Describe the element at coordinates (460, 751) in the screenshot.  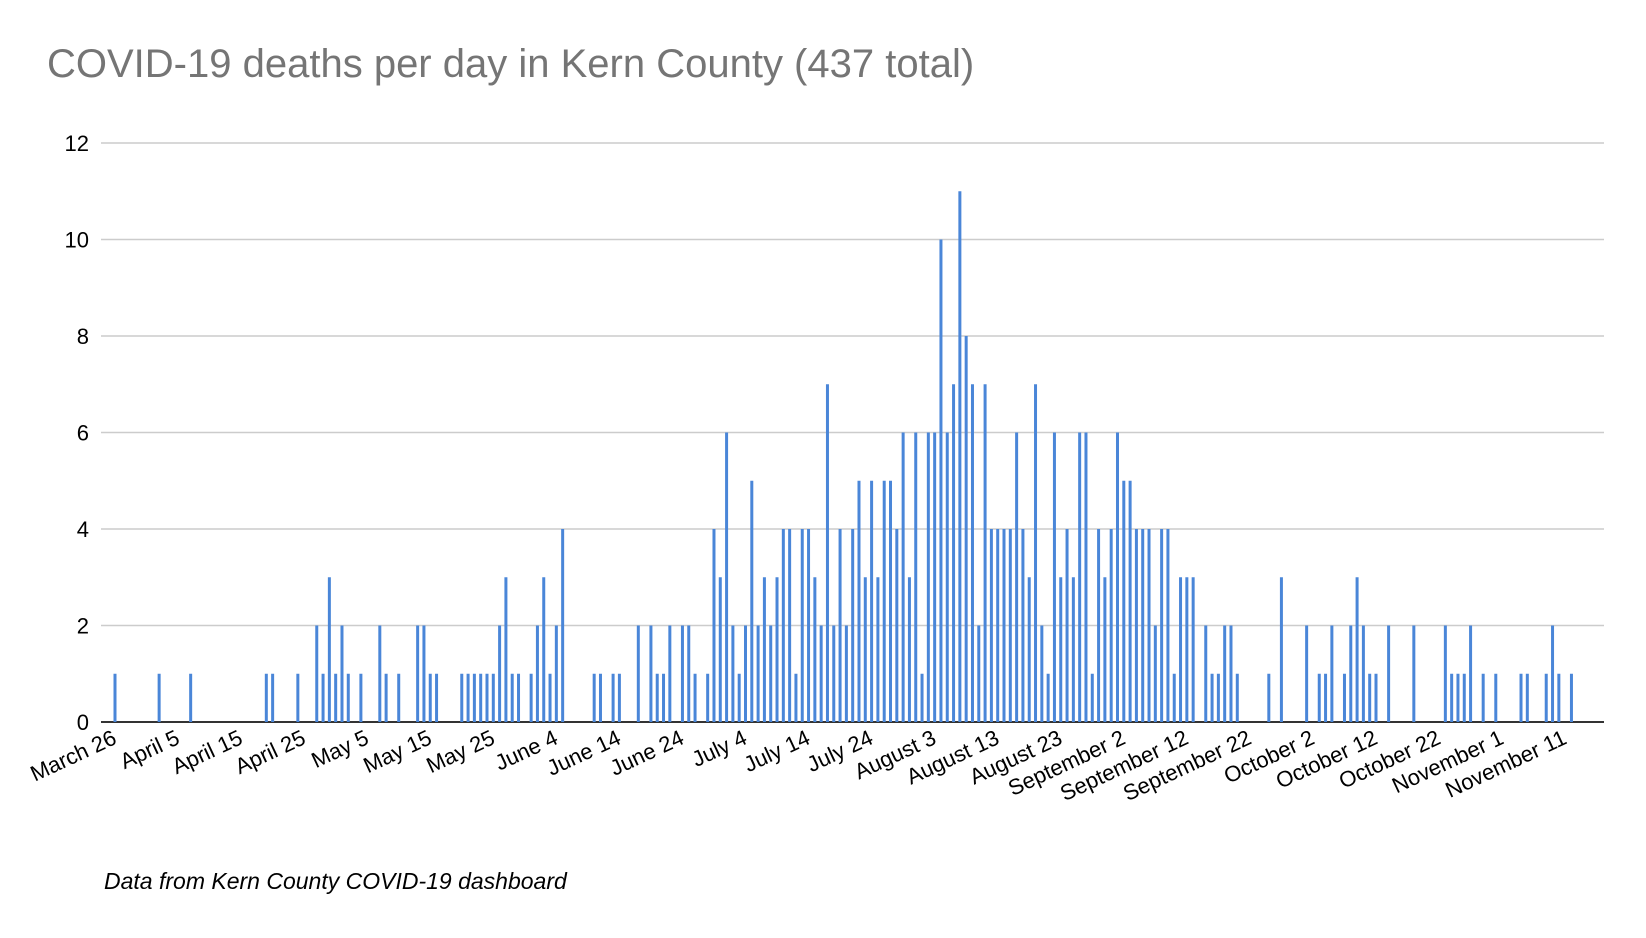
I see `x-tick-label: May 25` at that location.